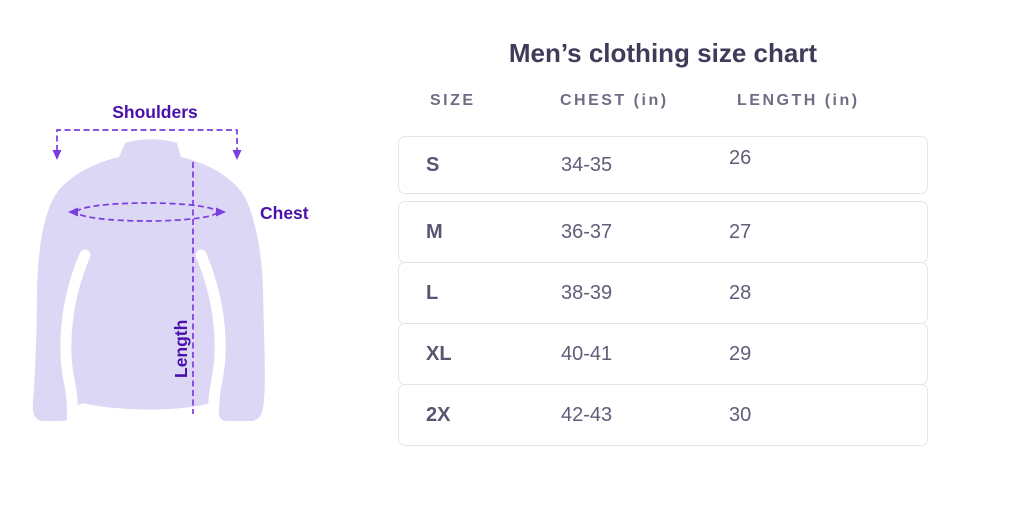  Describe the element at coordinates (210, 342) in the screenshot. I see `right-sleeve-seam-gap` at that location.